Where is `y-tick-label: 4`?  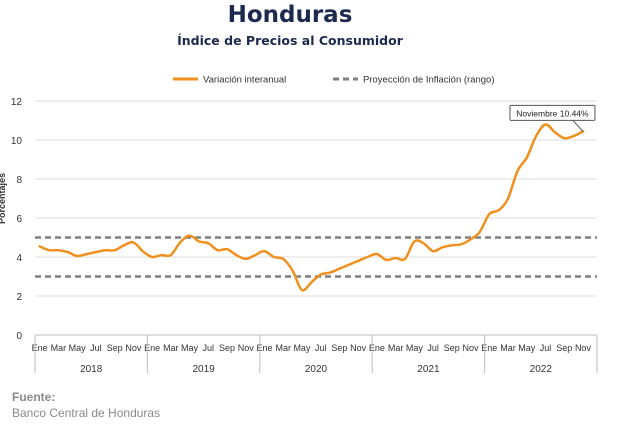 y-tick-label: 4 is located at coordinates (19, 258).